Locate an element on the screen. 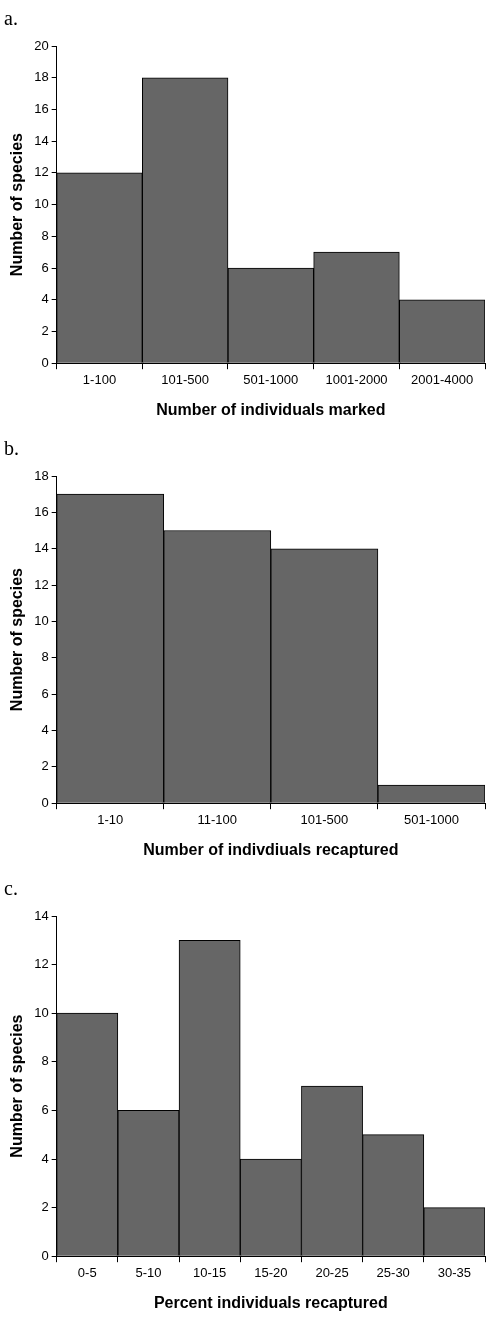  x-axis-title: Number of indivdiuals recaptured is located at coordinates (271, 849).